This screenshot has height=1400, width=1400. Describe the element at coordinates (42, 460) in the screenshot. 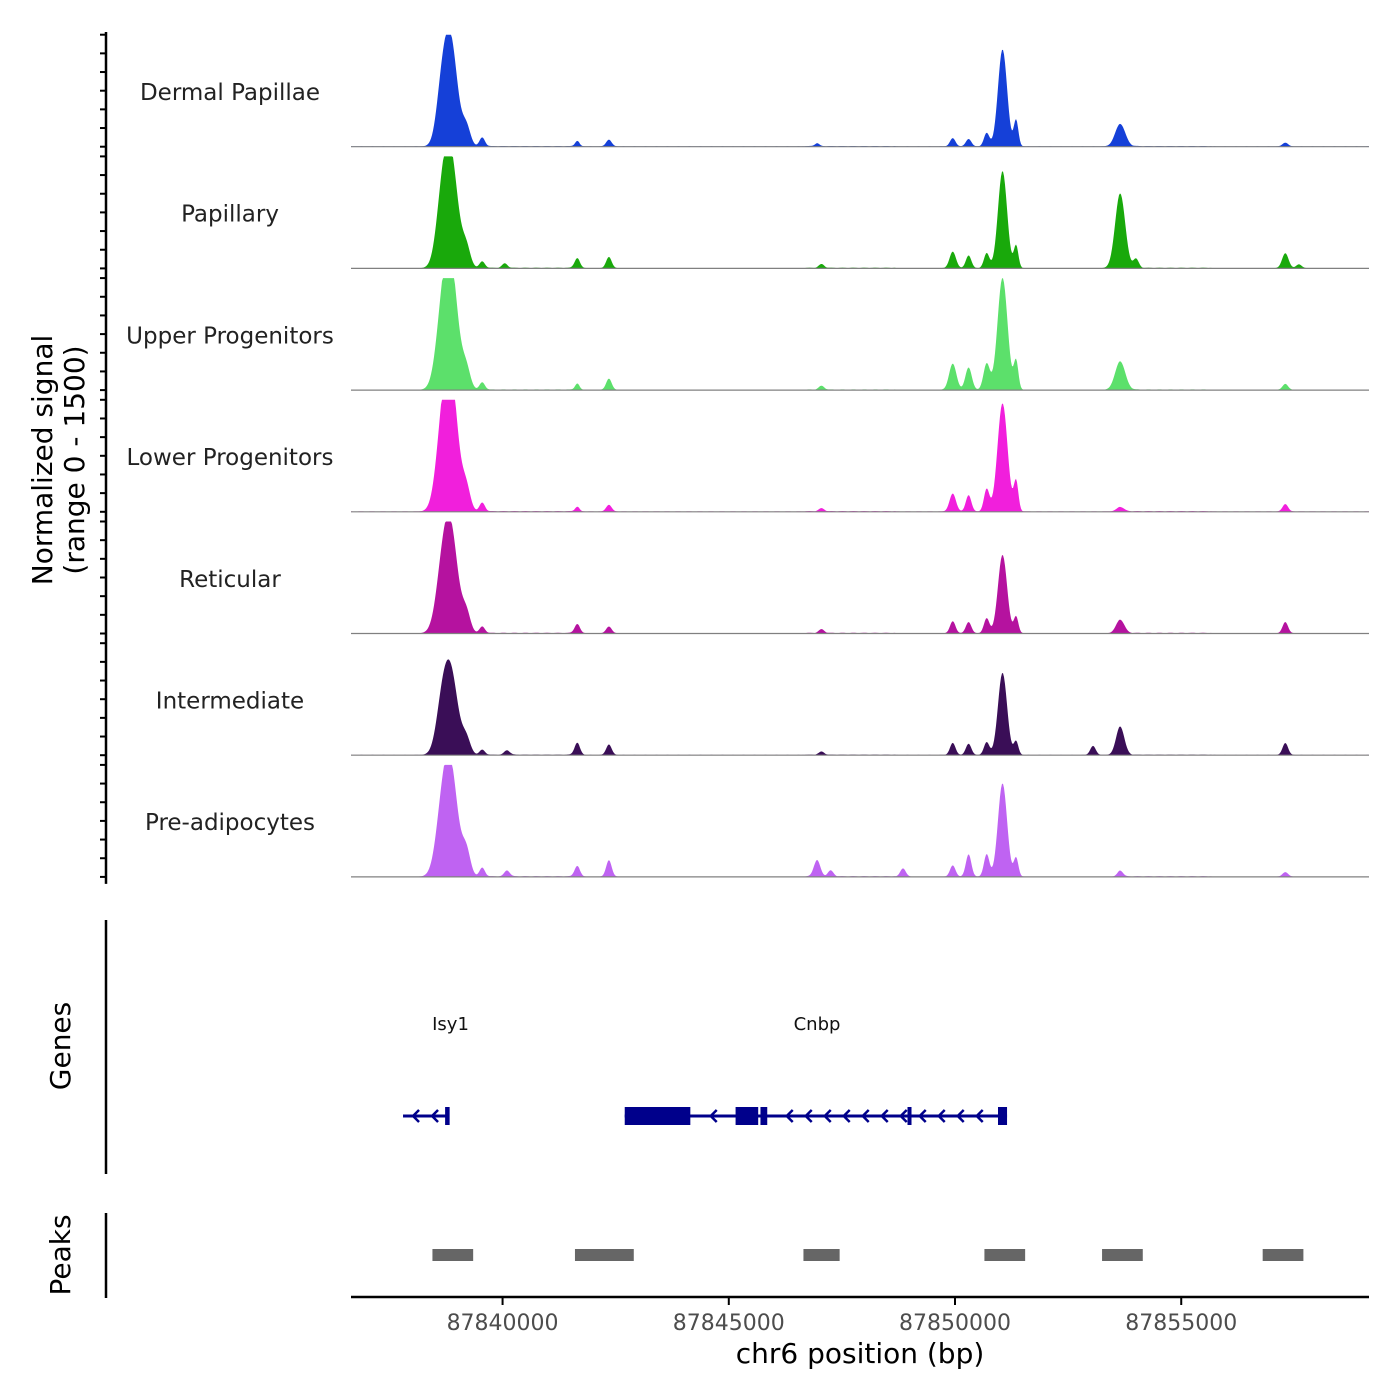

I see `signal-y-axis-title: Normalized signal` at that location.